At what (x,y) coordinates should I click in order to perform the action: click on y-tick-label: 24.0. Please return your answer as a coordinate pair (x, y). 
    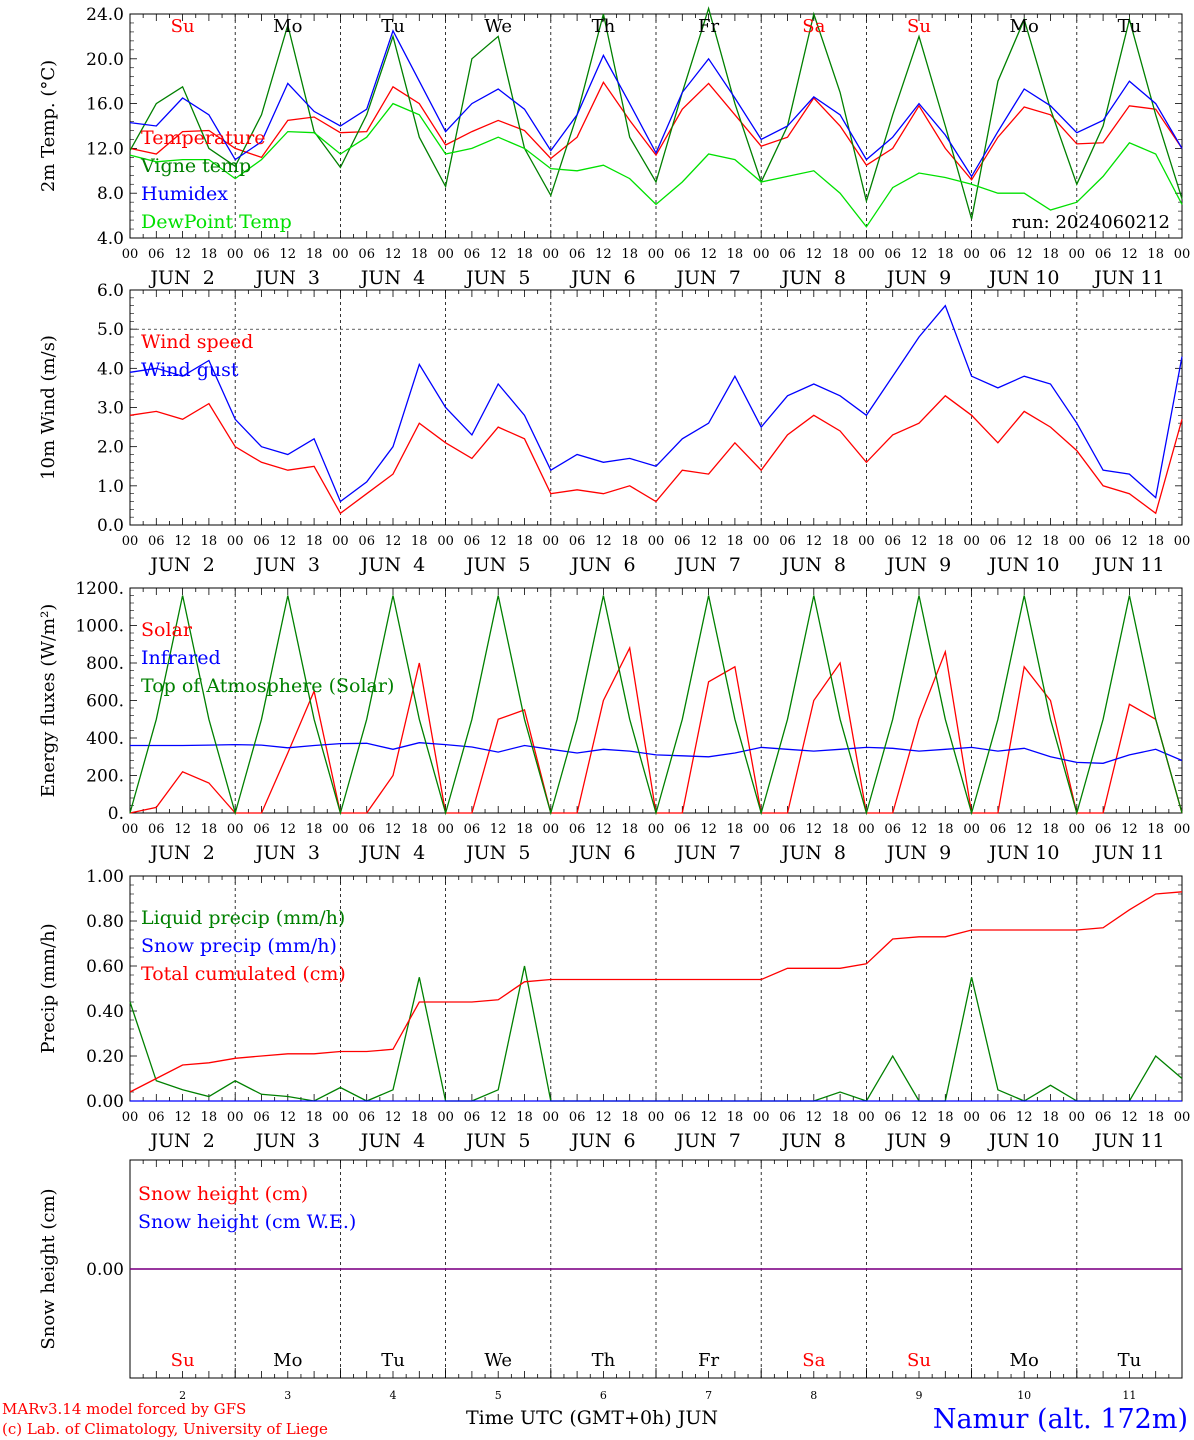
    Looking at the image, I should click on (105, 15).